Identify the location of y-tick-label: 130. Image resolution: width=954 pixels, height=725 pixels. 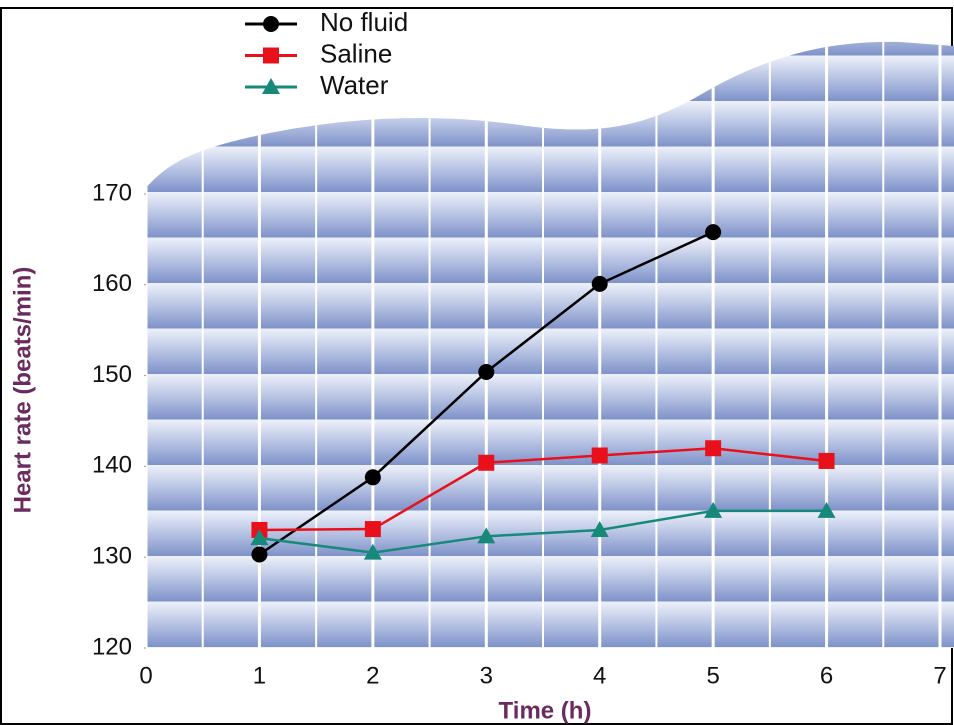
(112, 556).